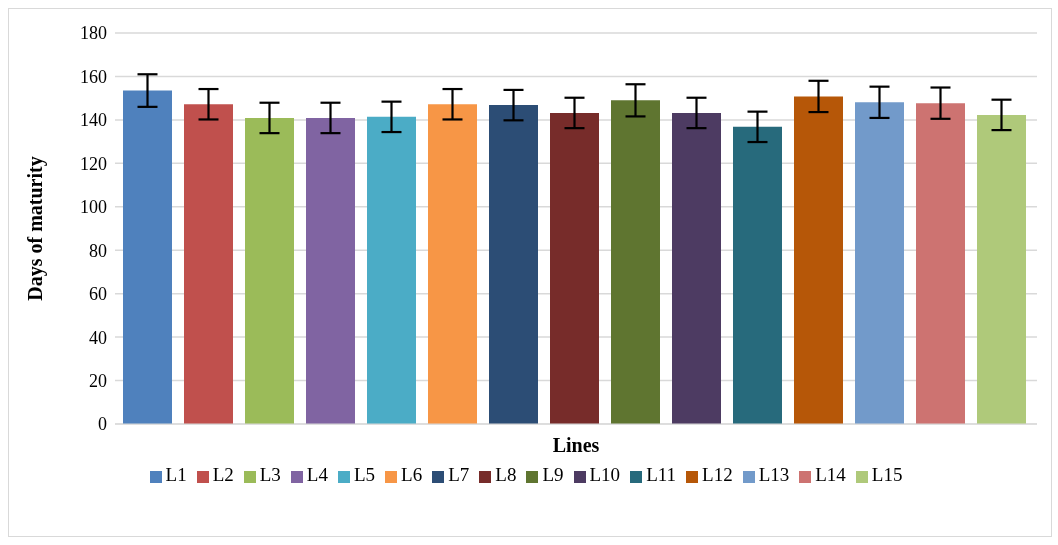 The height and width of the screenshot is (545, 1058). What do you see at coordinates (459, 474) in the screenshot?
I see `legend-label: L7` at bounding box center [459, 474].